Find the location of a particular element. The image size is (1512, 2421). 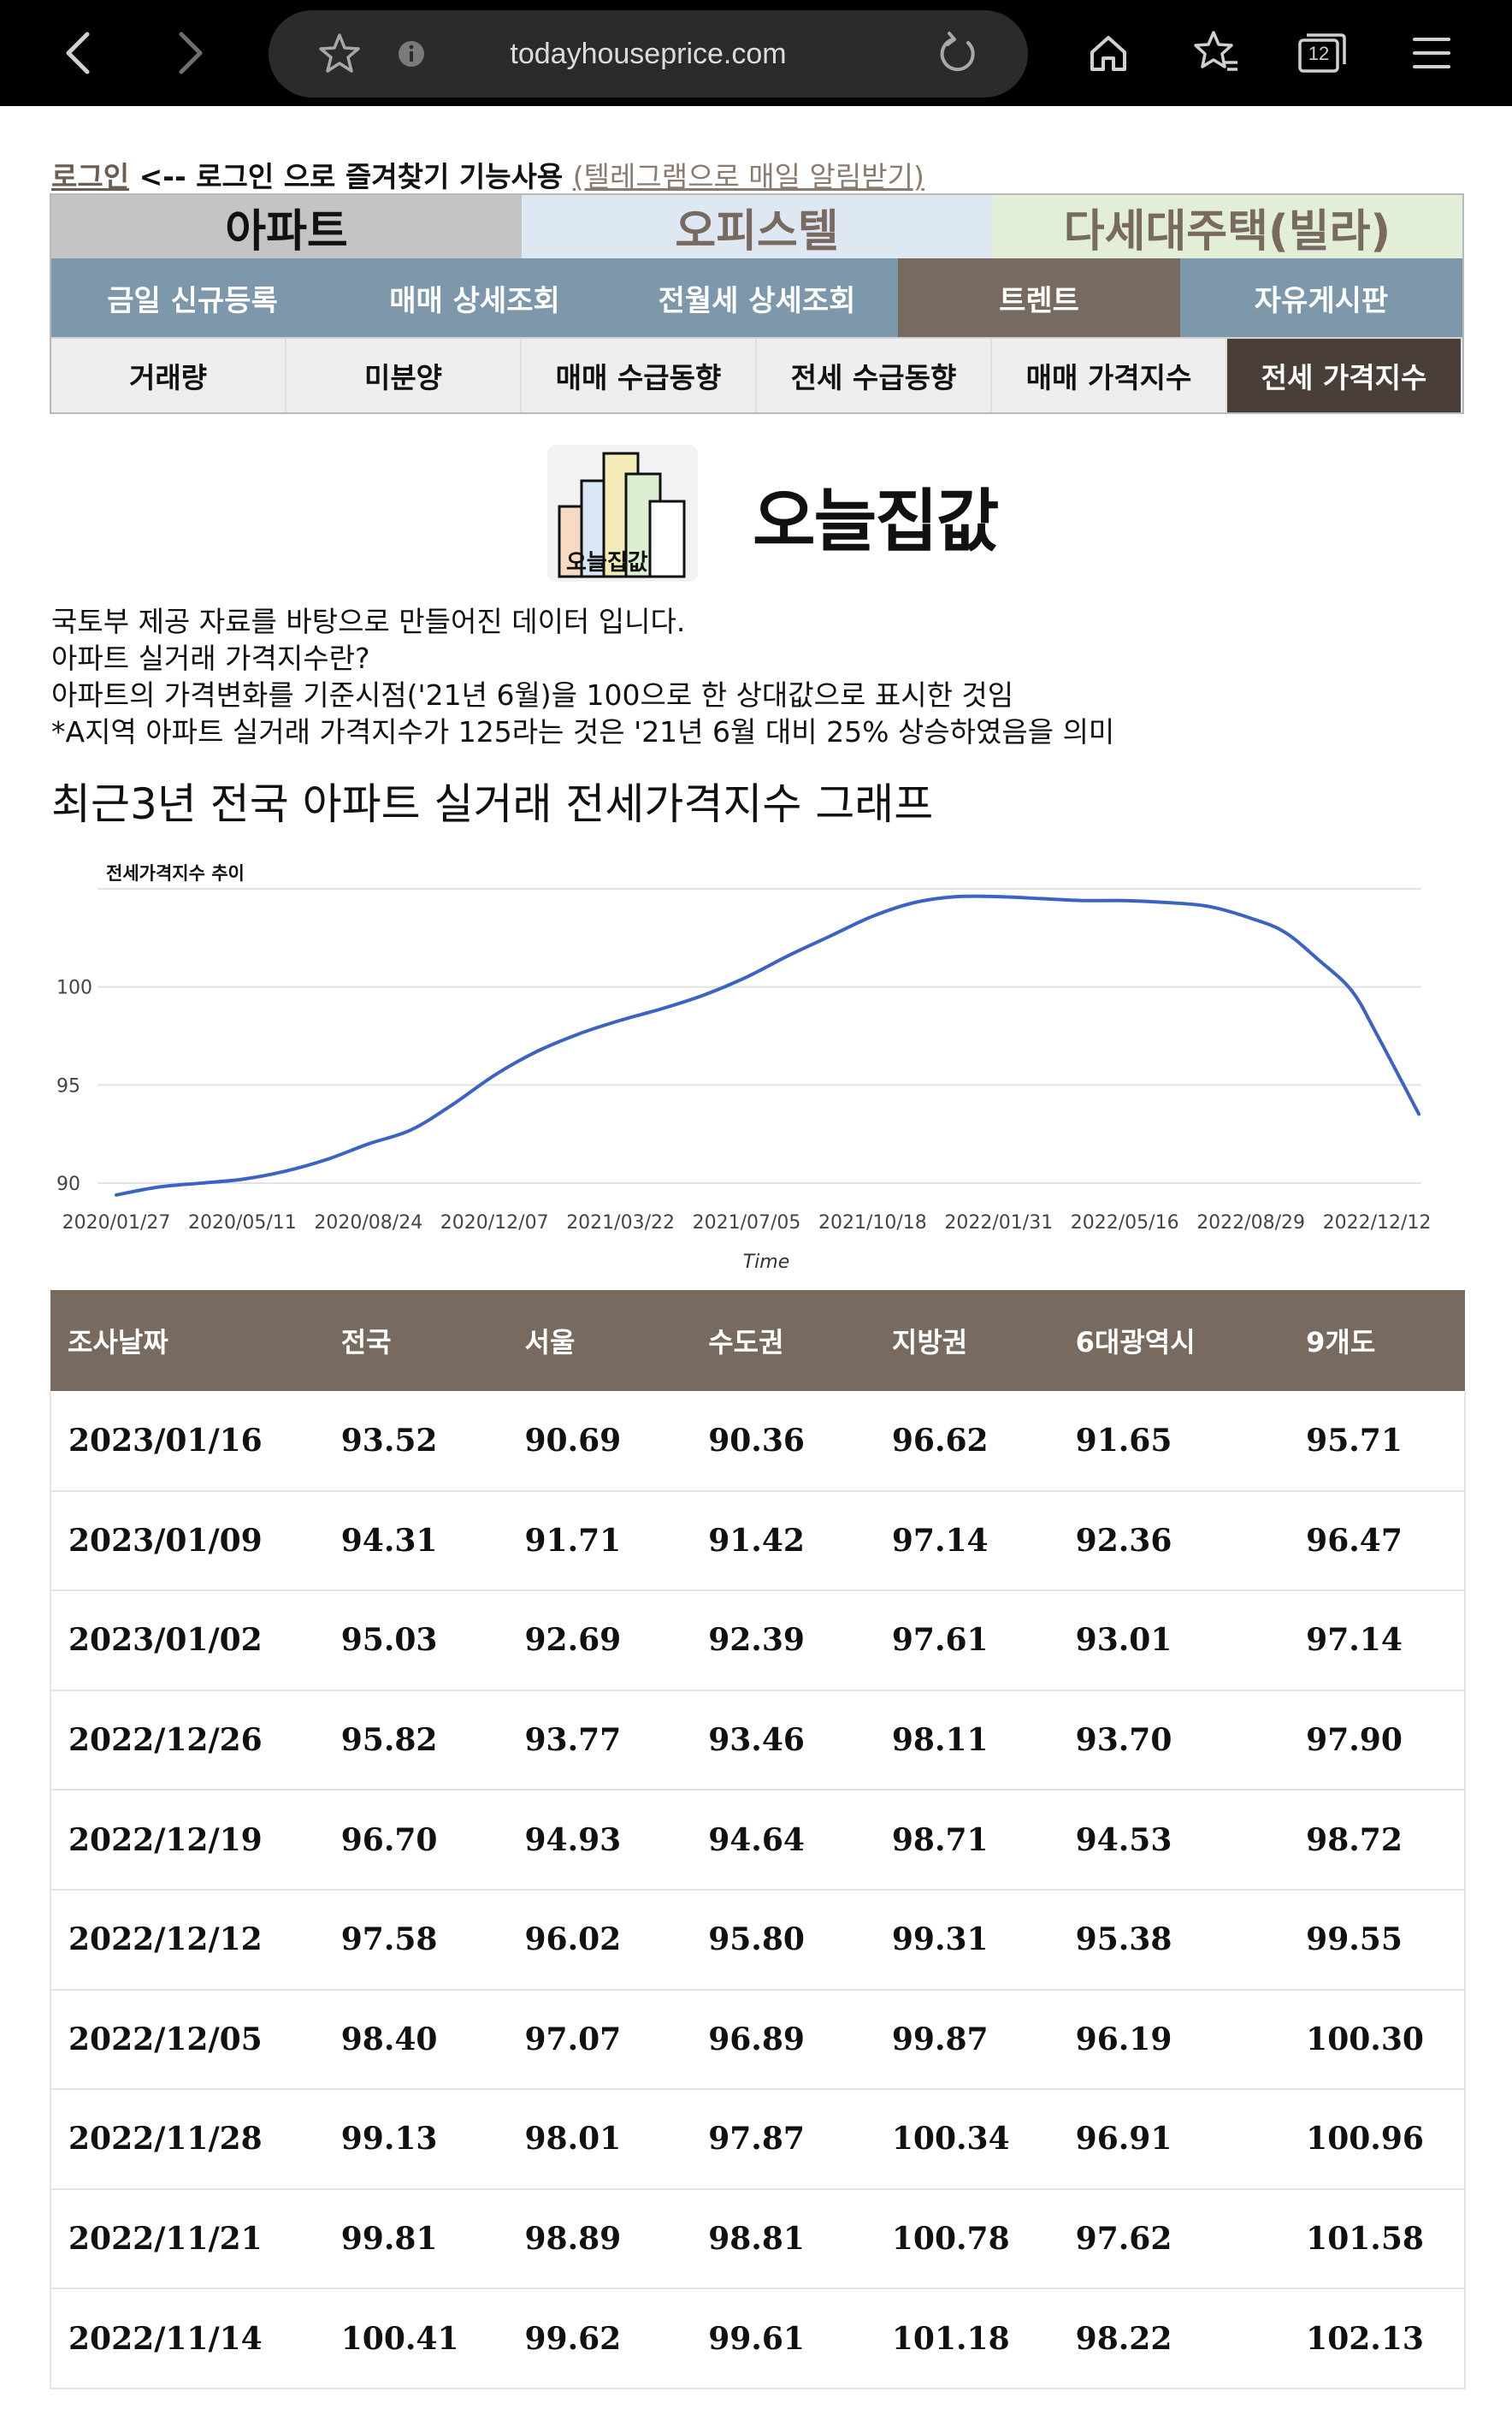

table-value-cell: 100.41 is located at coordinates (415, 2338).